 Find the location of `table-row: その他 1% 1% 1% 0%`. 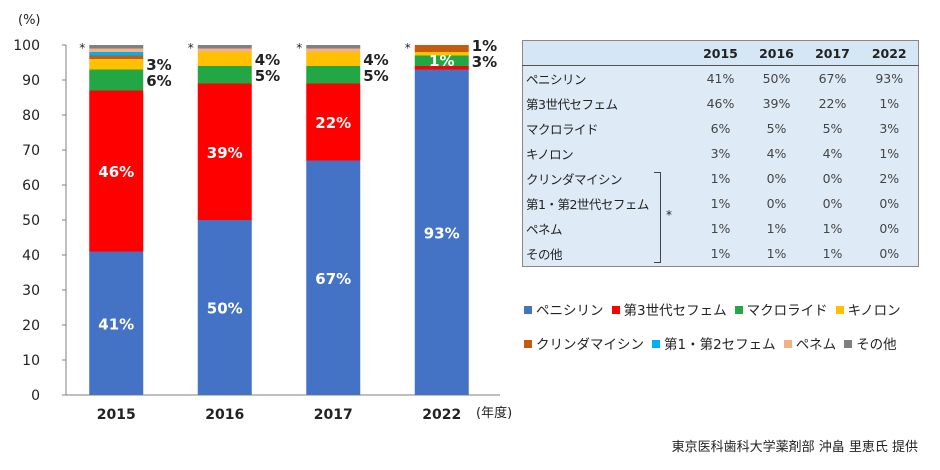

table-row: その他 1% 1% 1% 0% is located at coordinates (720, 254).